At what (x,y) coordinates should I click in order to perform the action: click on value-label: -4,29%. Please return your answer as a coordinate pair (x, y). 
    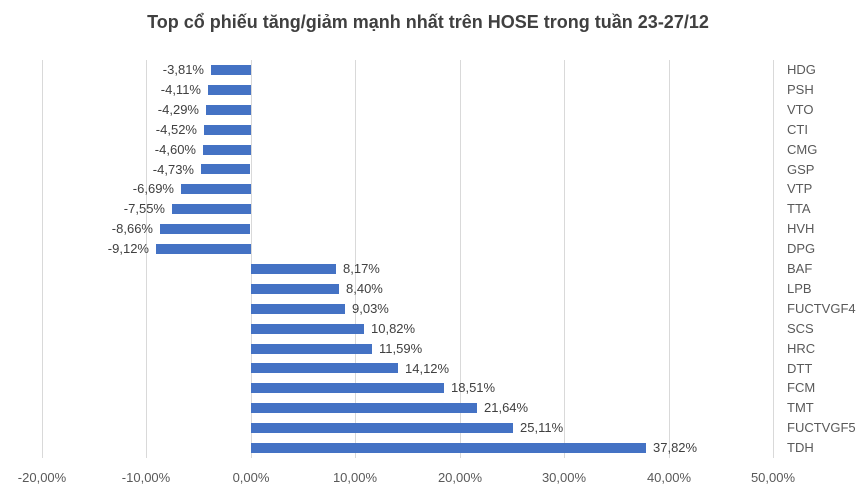
    Looking at the image, I should click on (178, 109).